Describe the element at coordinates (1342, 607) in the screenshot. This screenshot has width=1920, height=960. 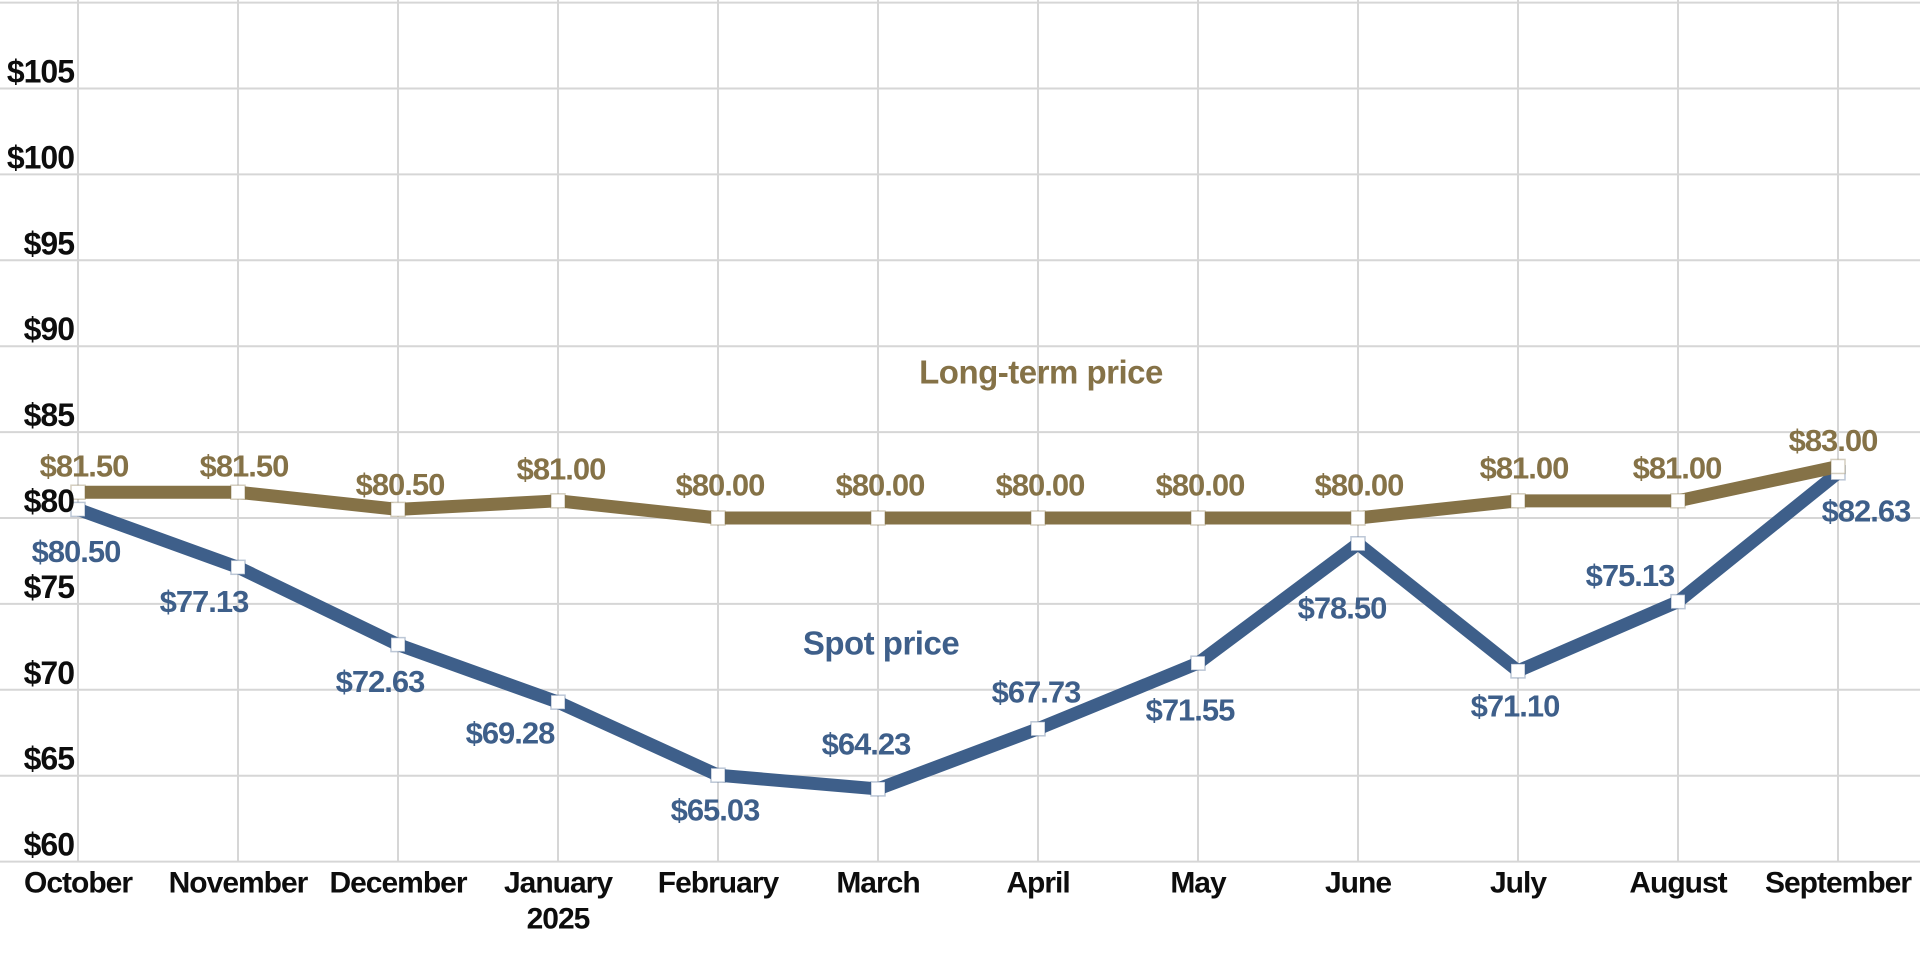
I see `point-label: $78.50` at that location.